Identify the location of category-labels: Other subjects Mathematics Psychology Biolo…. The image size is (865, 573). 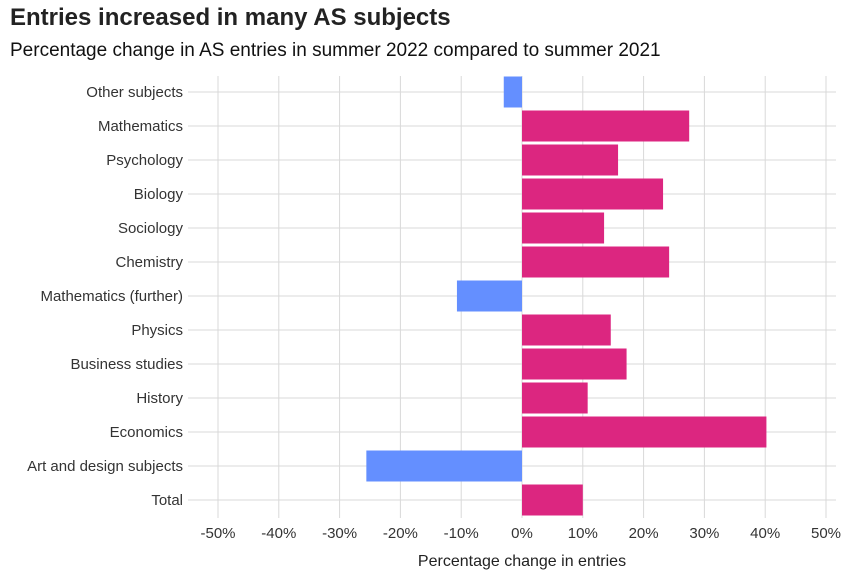
(105, 296).